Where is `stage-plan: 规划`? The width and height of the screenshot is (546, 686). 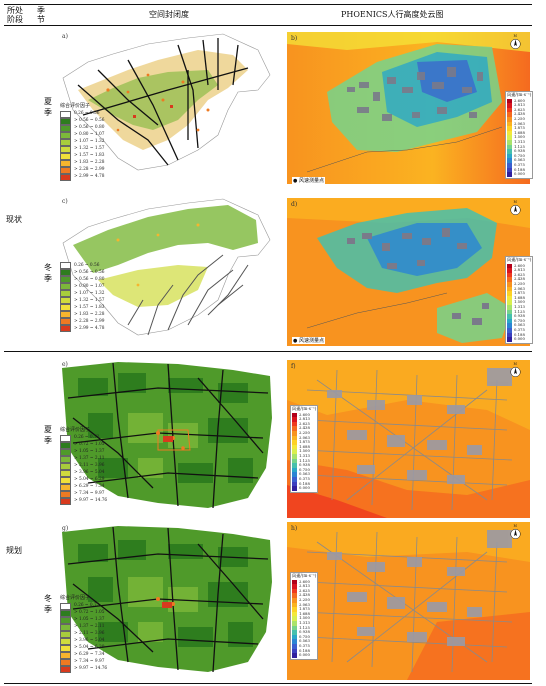
stage-plan: 规划 is located at coordinates (14, 550).